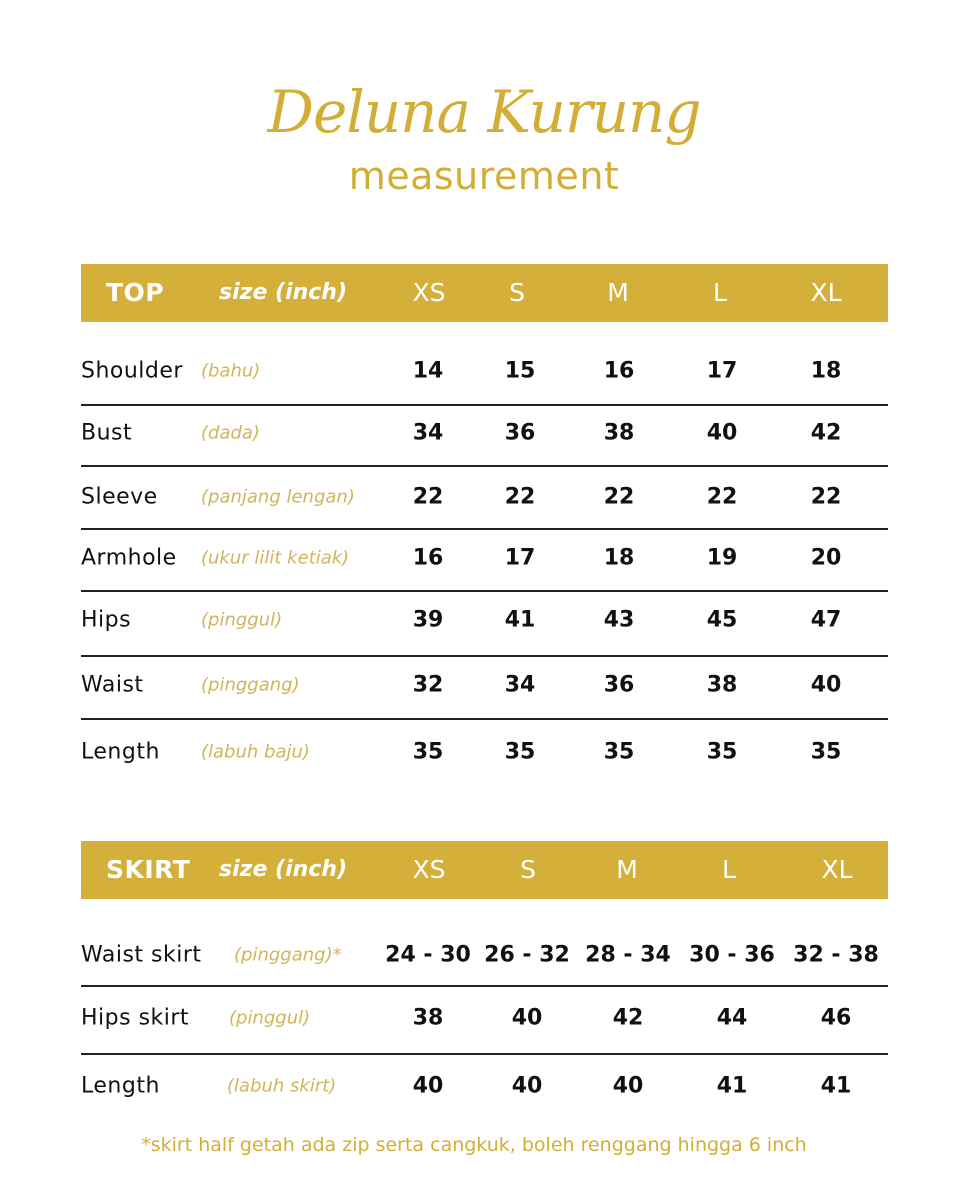 The height and width of the screenshot is (1200, 960). Describe the element at coordinates (732, 955) in the screenshot. I see `size-value: 30 - 36` at that location.